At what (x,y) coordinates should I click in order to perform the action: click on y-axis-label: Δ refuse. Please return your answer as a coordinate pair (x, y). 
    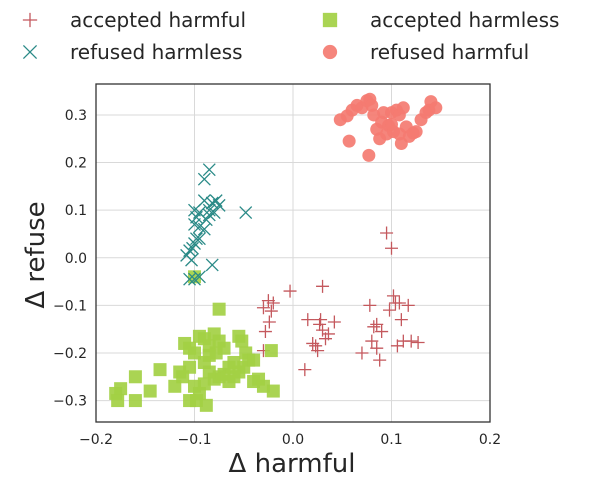
    Looking at the image, I should click on (36, 254).